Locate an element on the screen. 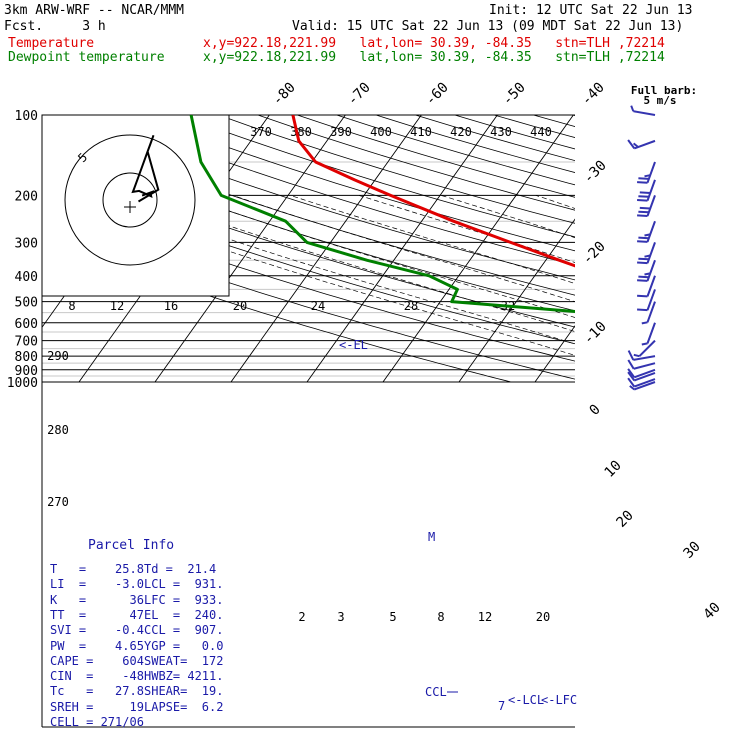  theta-side-label: 290 is located at coordinates (58, 356).